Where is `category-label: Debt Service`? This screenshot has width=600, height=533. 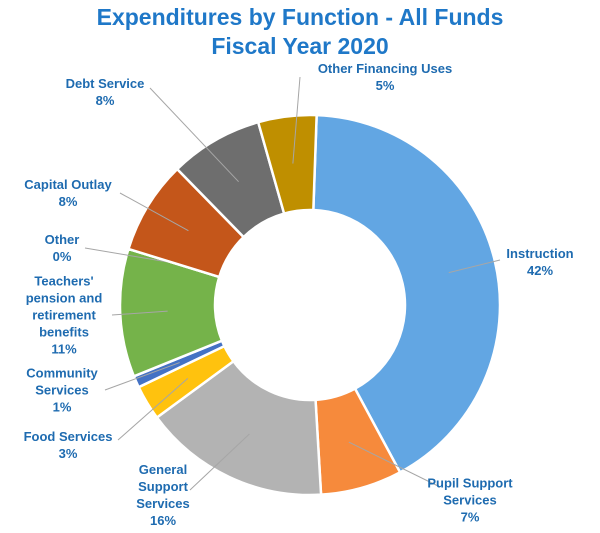
category-label: Debt Service is located at coordinates (105, 83).